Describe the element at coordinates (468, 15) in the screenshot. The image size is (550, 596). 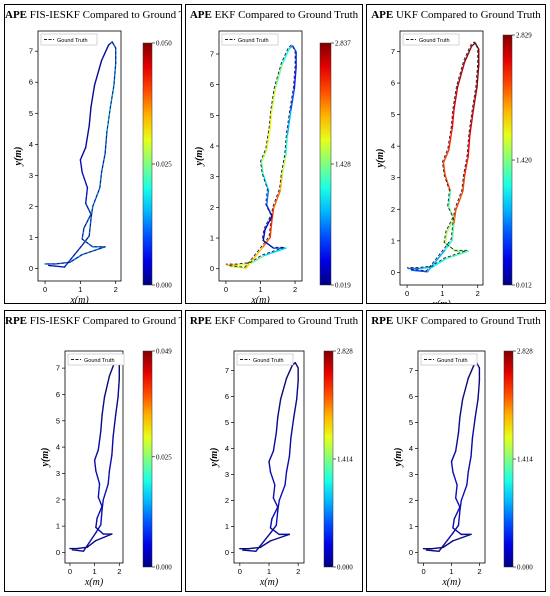
I see `panel-title-text: UKF Compared to Ground Truth` at that location.